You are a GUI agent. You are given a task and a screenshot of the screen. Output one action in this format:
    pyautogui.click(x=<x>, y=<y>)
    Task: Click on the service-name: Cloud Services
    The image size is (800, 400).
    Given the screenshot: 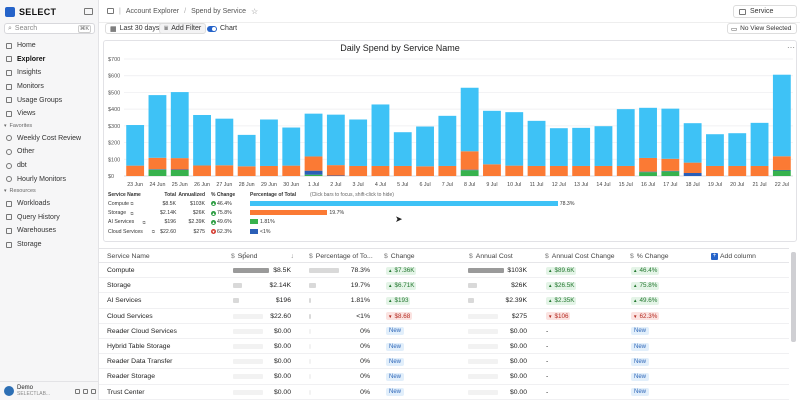 What is the action you would take?
    pyautogui.click(x=130, y=316)
    